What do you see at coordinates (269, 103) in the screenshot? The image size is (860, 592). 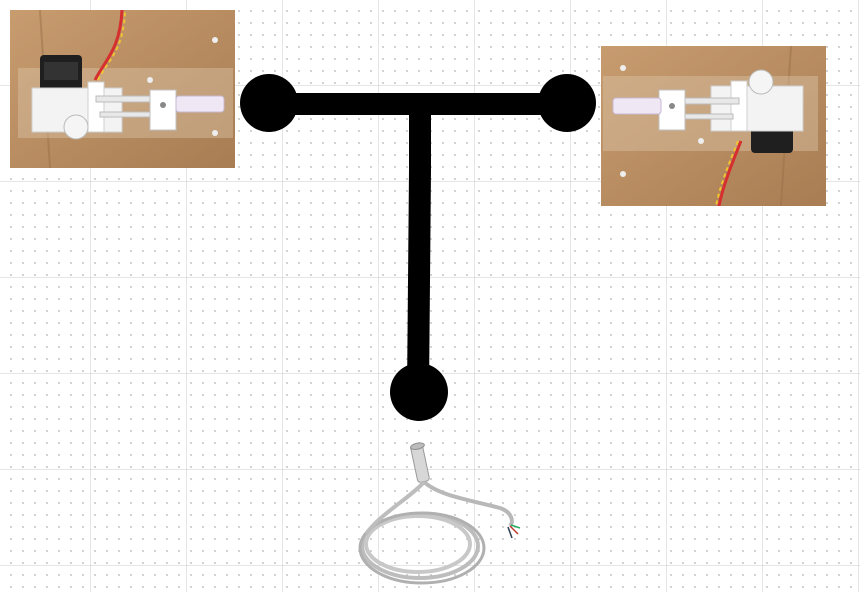 I see `left-node` at bounding box center [269, 103].